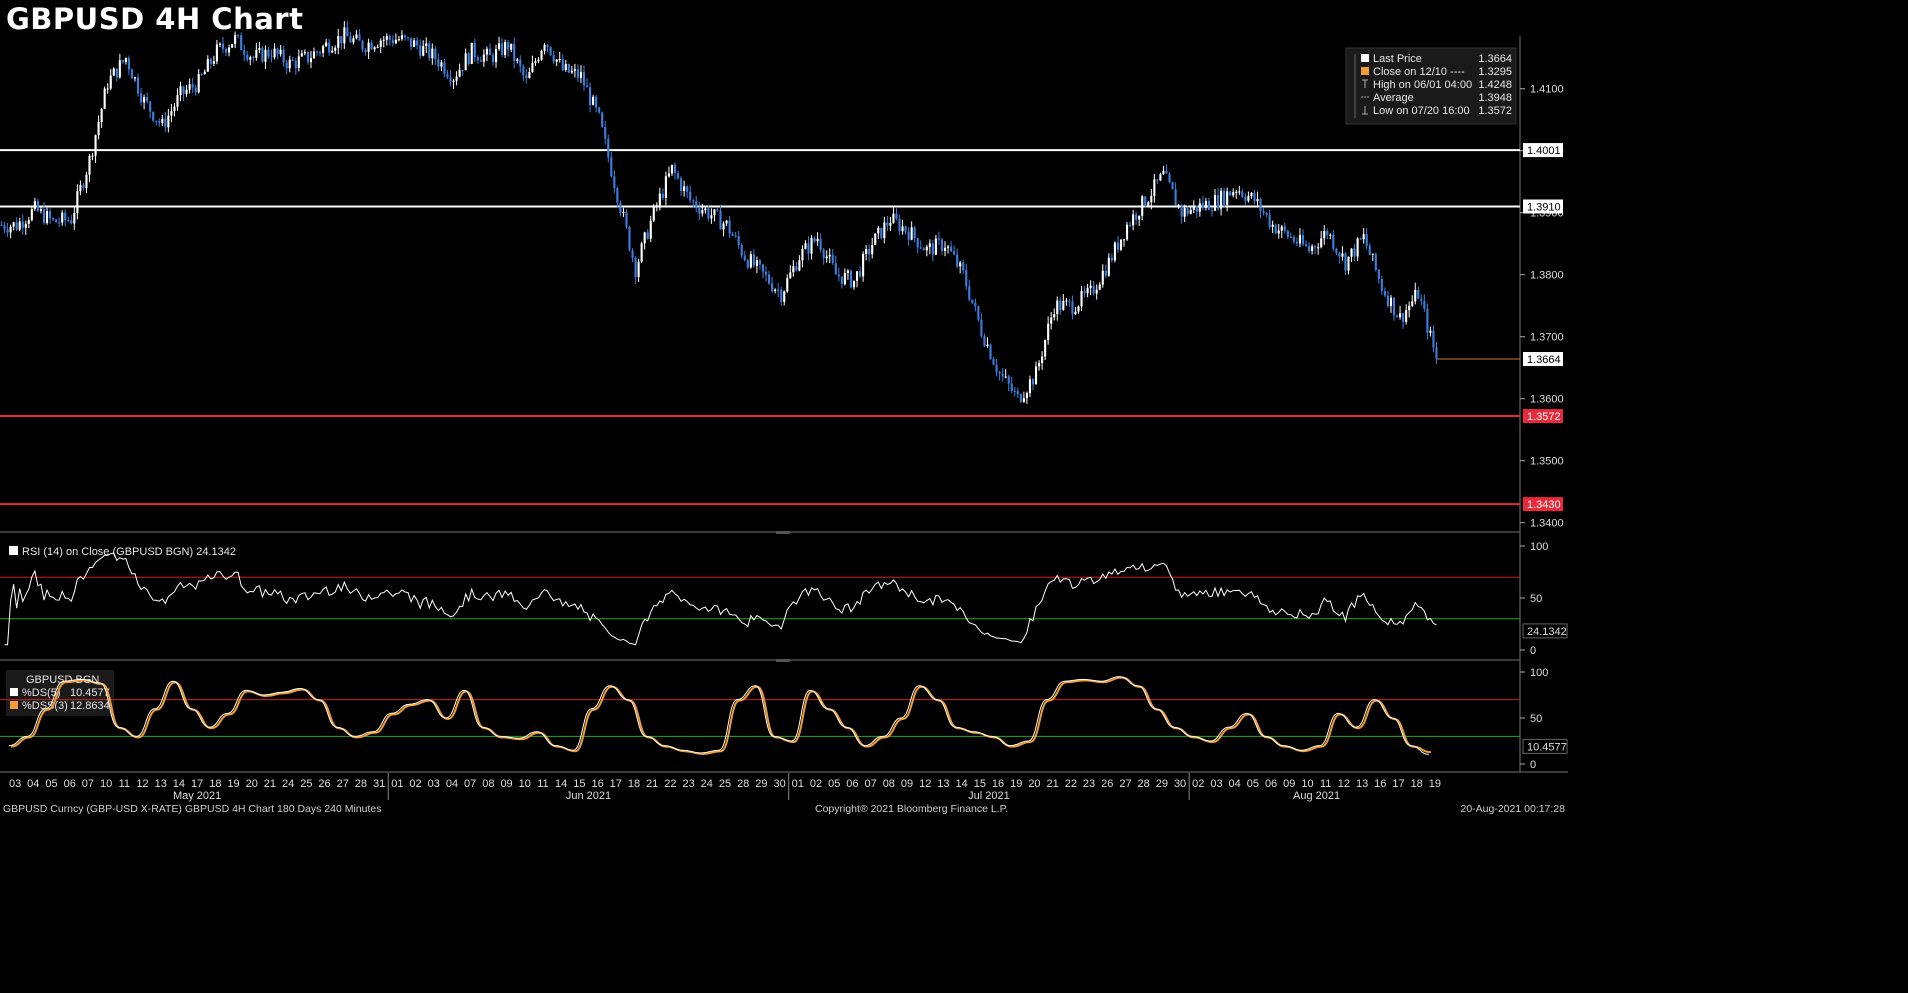  I want to click on day-label: 03, so click(434, 784).